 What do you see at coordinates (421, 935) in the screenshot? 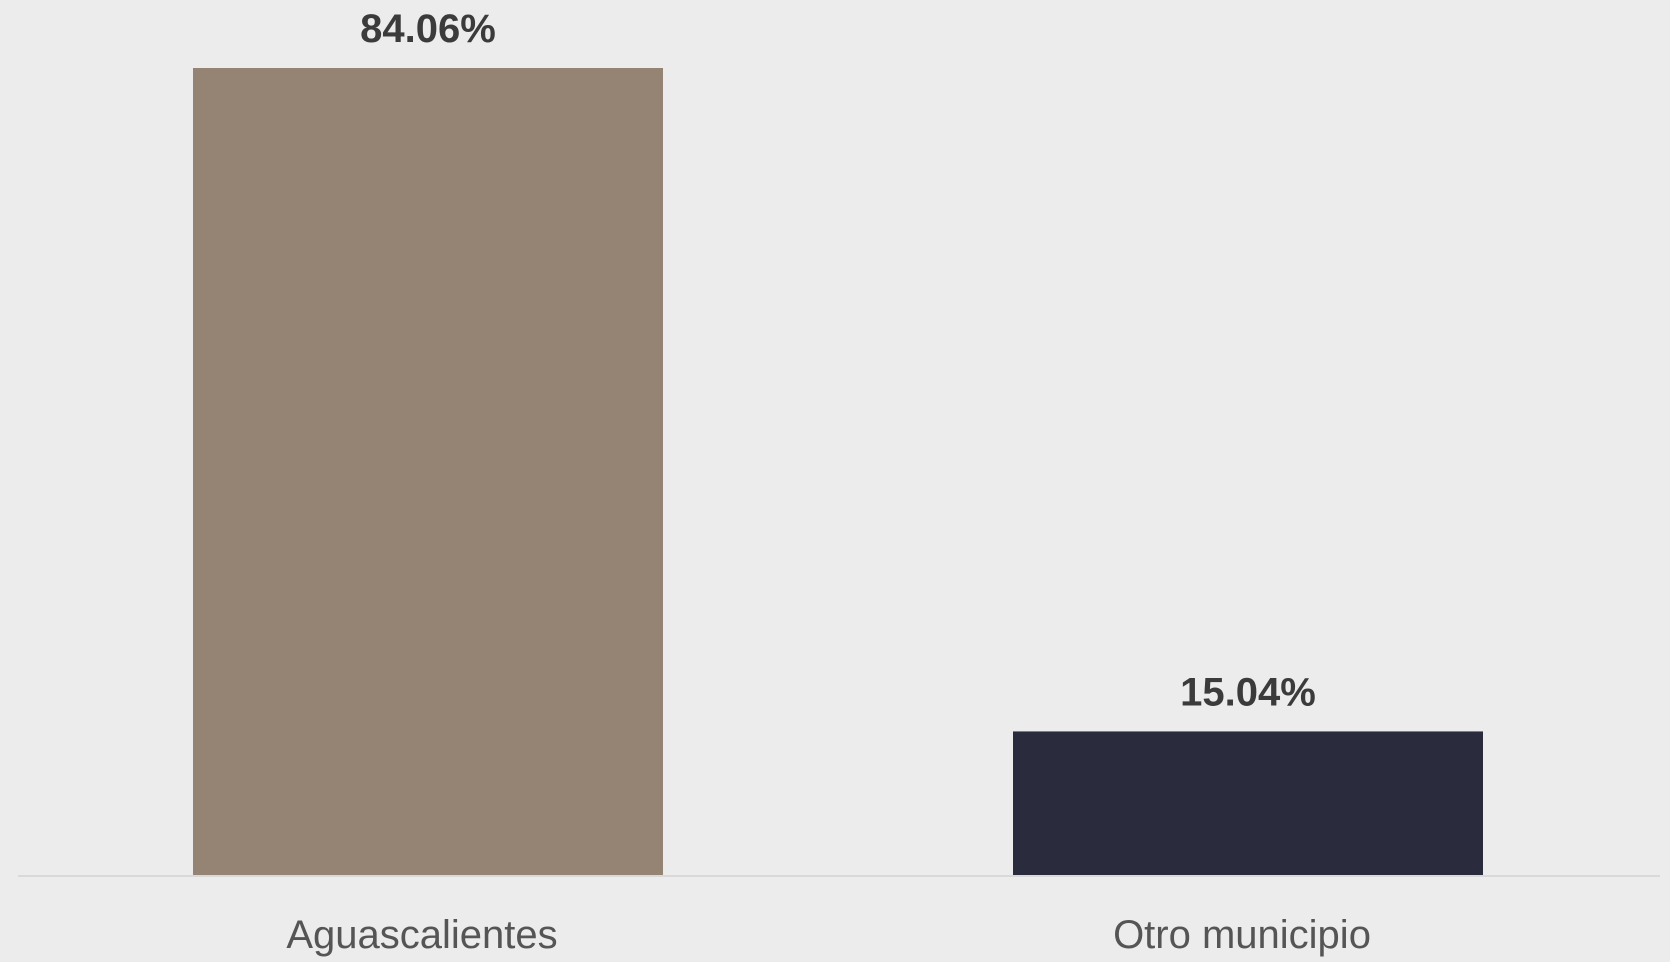
I see `category-label-1: Aguascalientes` at bounding box center [421, 935].